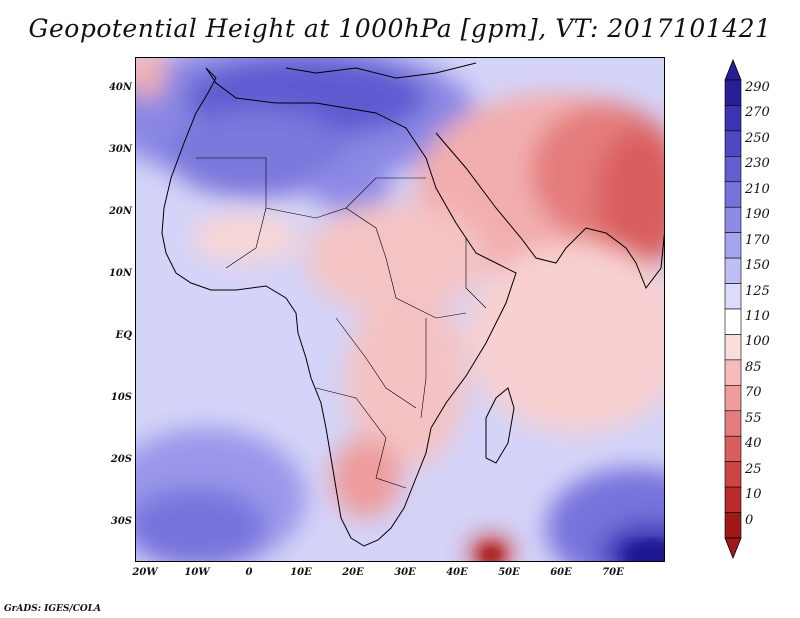  I want to click on lat-label: 20N, so click(120, 211).